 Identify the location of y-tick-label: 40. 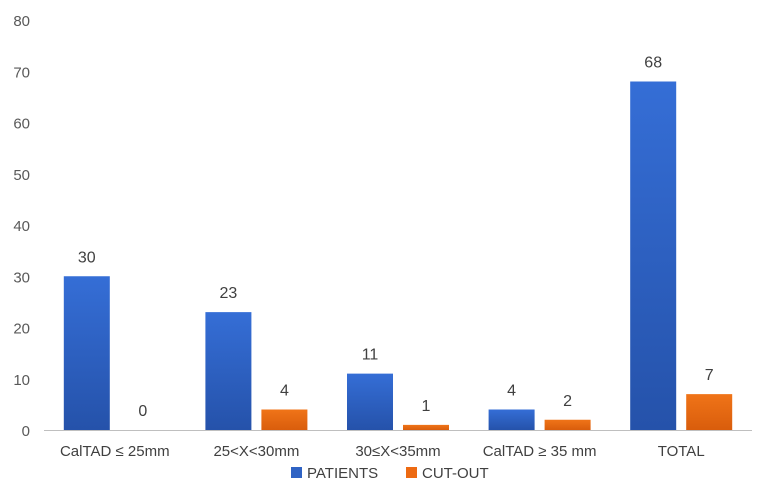
(21, 226).